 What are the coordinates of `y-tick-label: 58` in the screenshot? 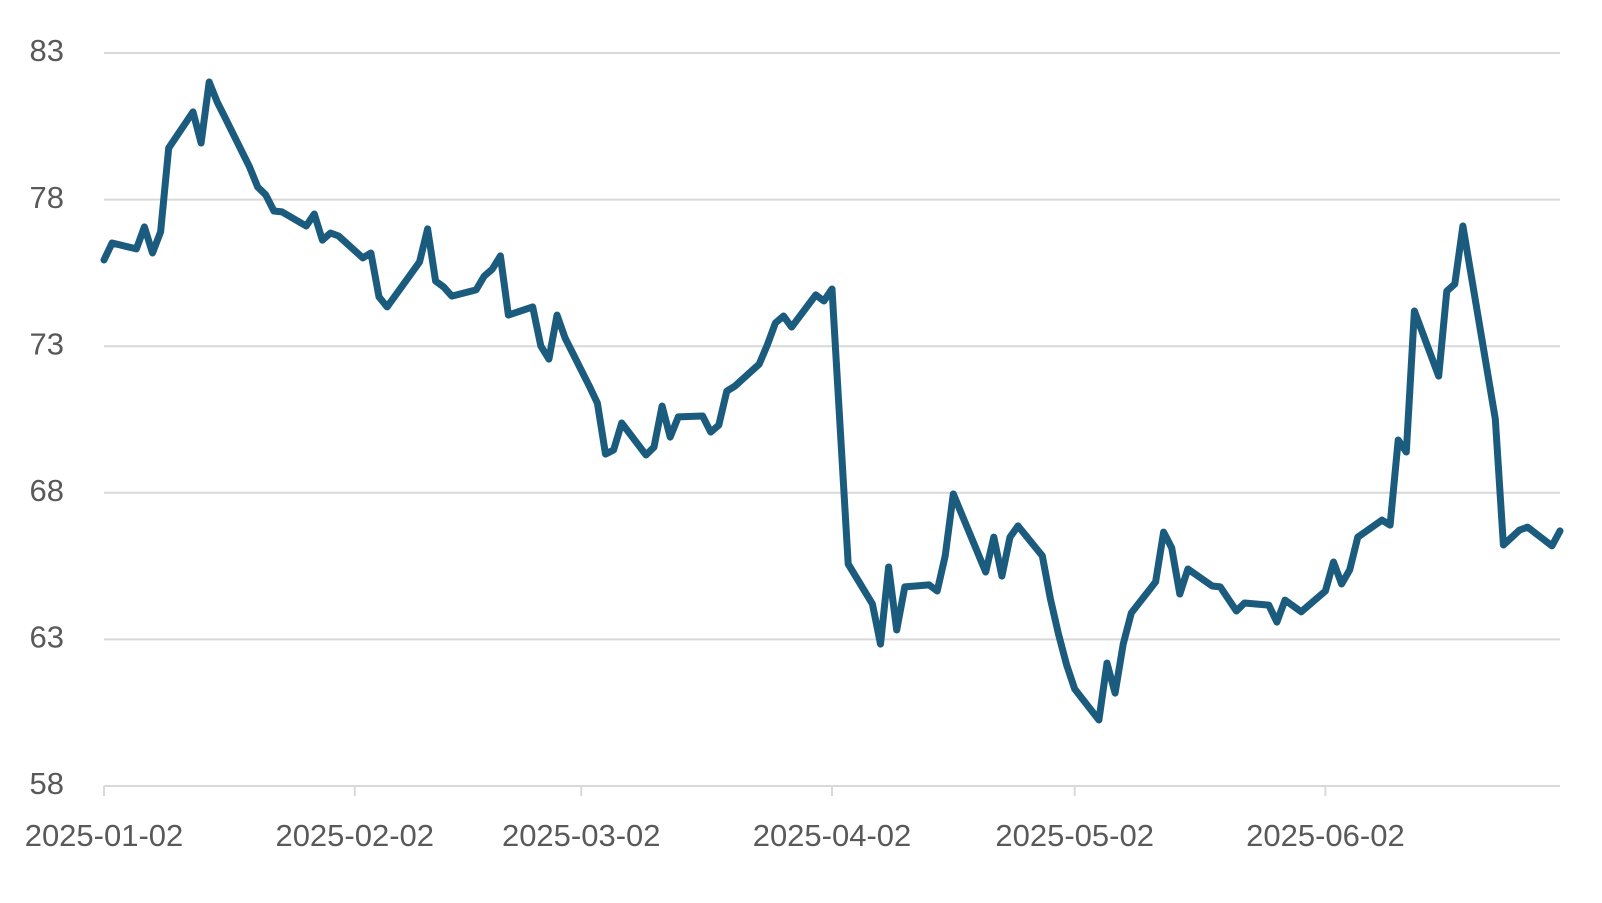 It's located at (47, 783).